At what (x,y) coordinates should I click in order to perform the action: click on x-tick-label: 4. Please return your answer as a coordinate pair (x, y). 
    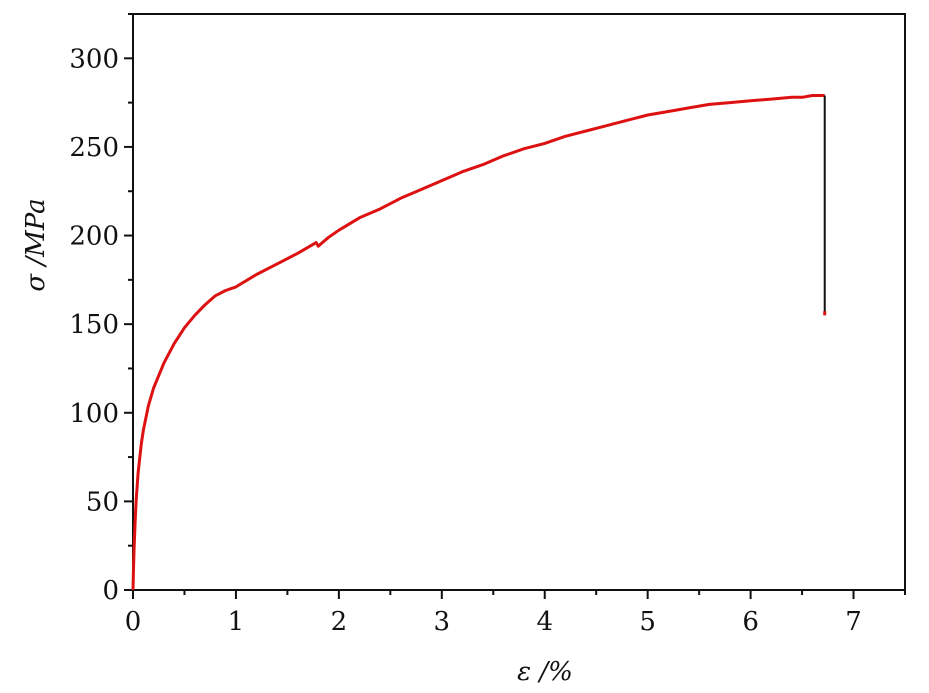
    Looking at the image, I should click on (544, 622).